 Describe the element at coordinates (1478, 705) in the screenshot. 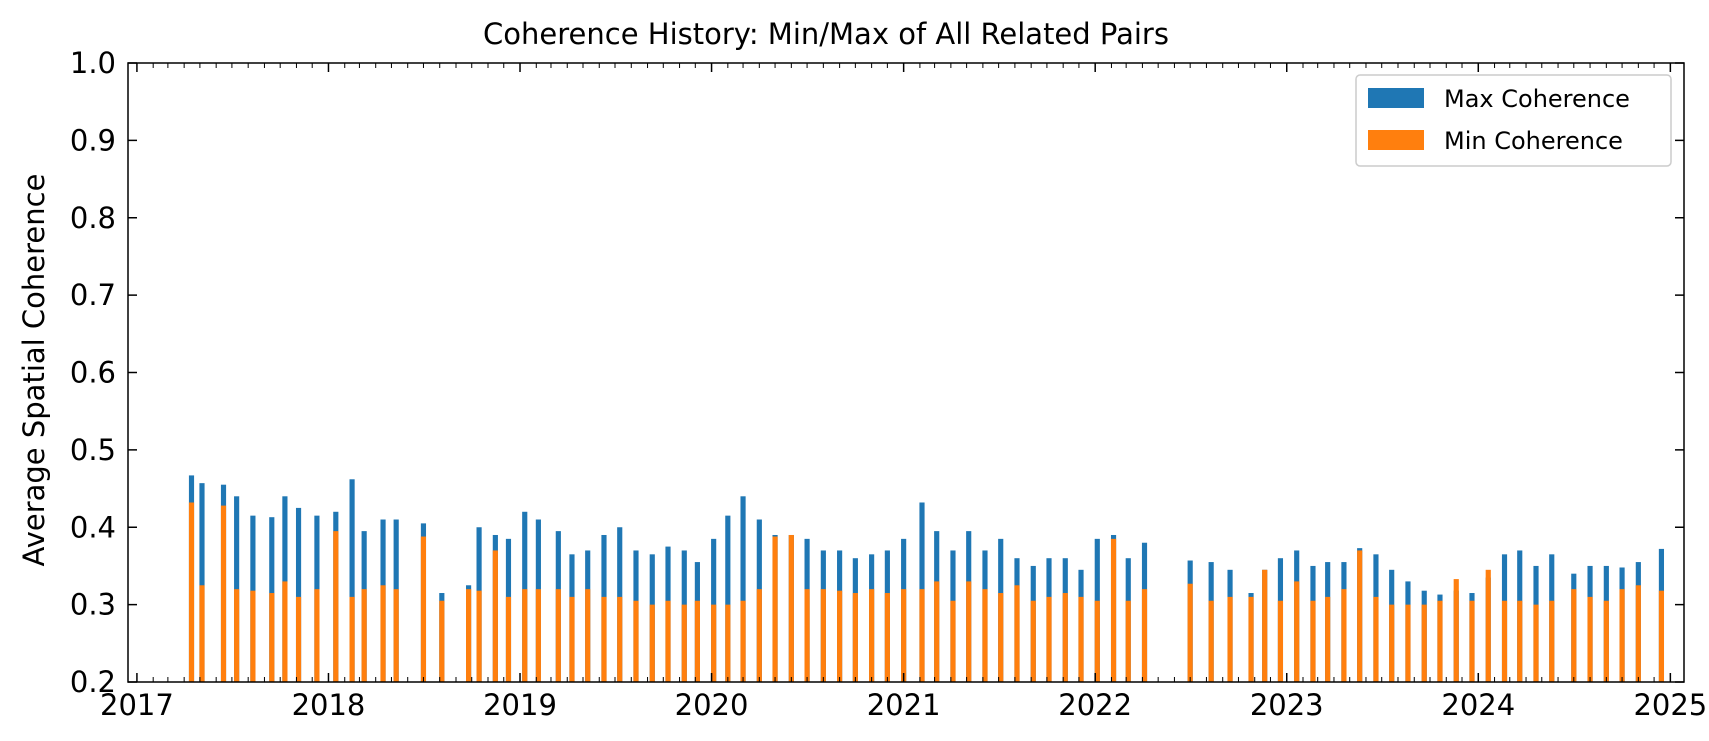

I see `x-tick-label-7: 2024` at that location.